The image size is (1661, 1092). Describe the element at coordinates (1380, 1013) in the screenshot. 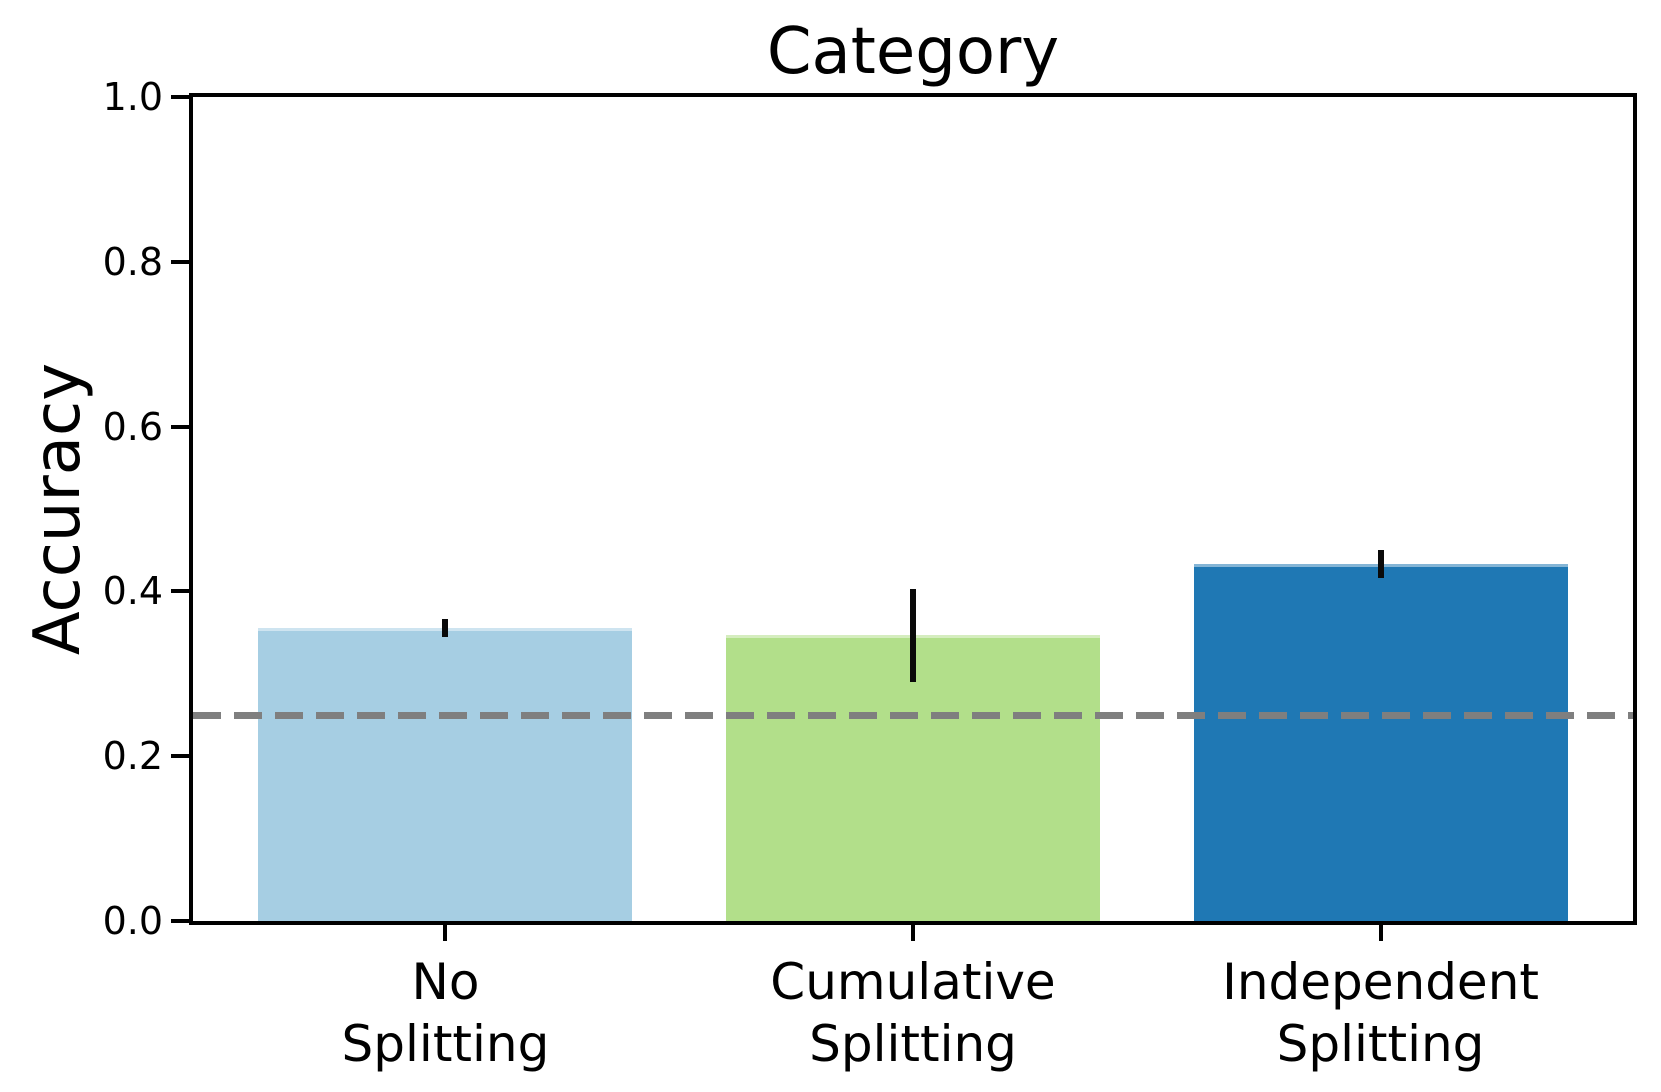

I see `x-tick-label: Independent Splitting` at that location.